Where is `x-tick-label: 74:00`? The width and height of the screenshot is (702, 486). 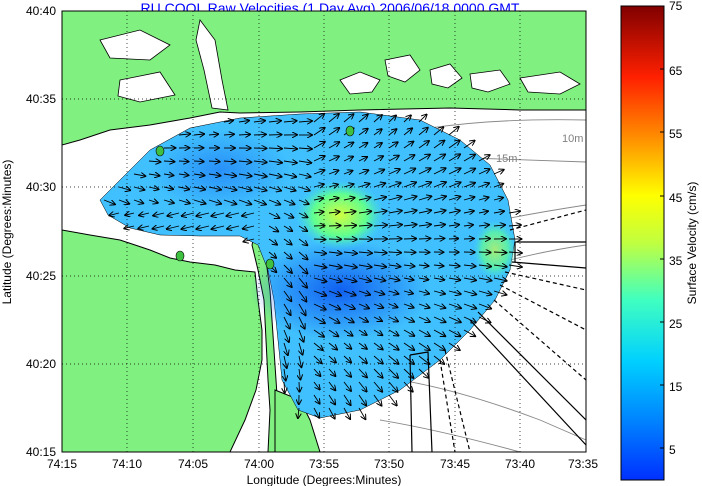
x-tick-label: 74:00 is located at coordinates (259, 464).